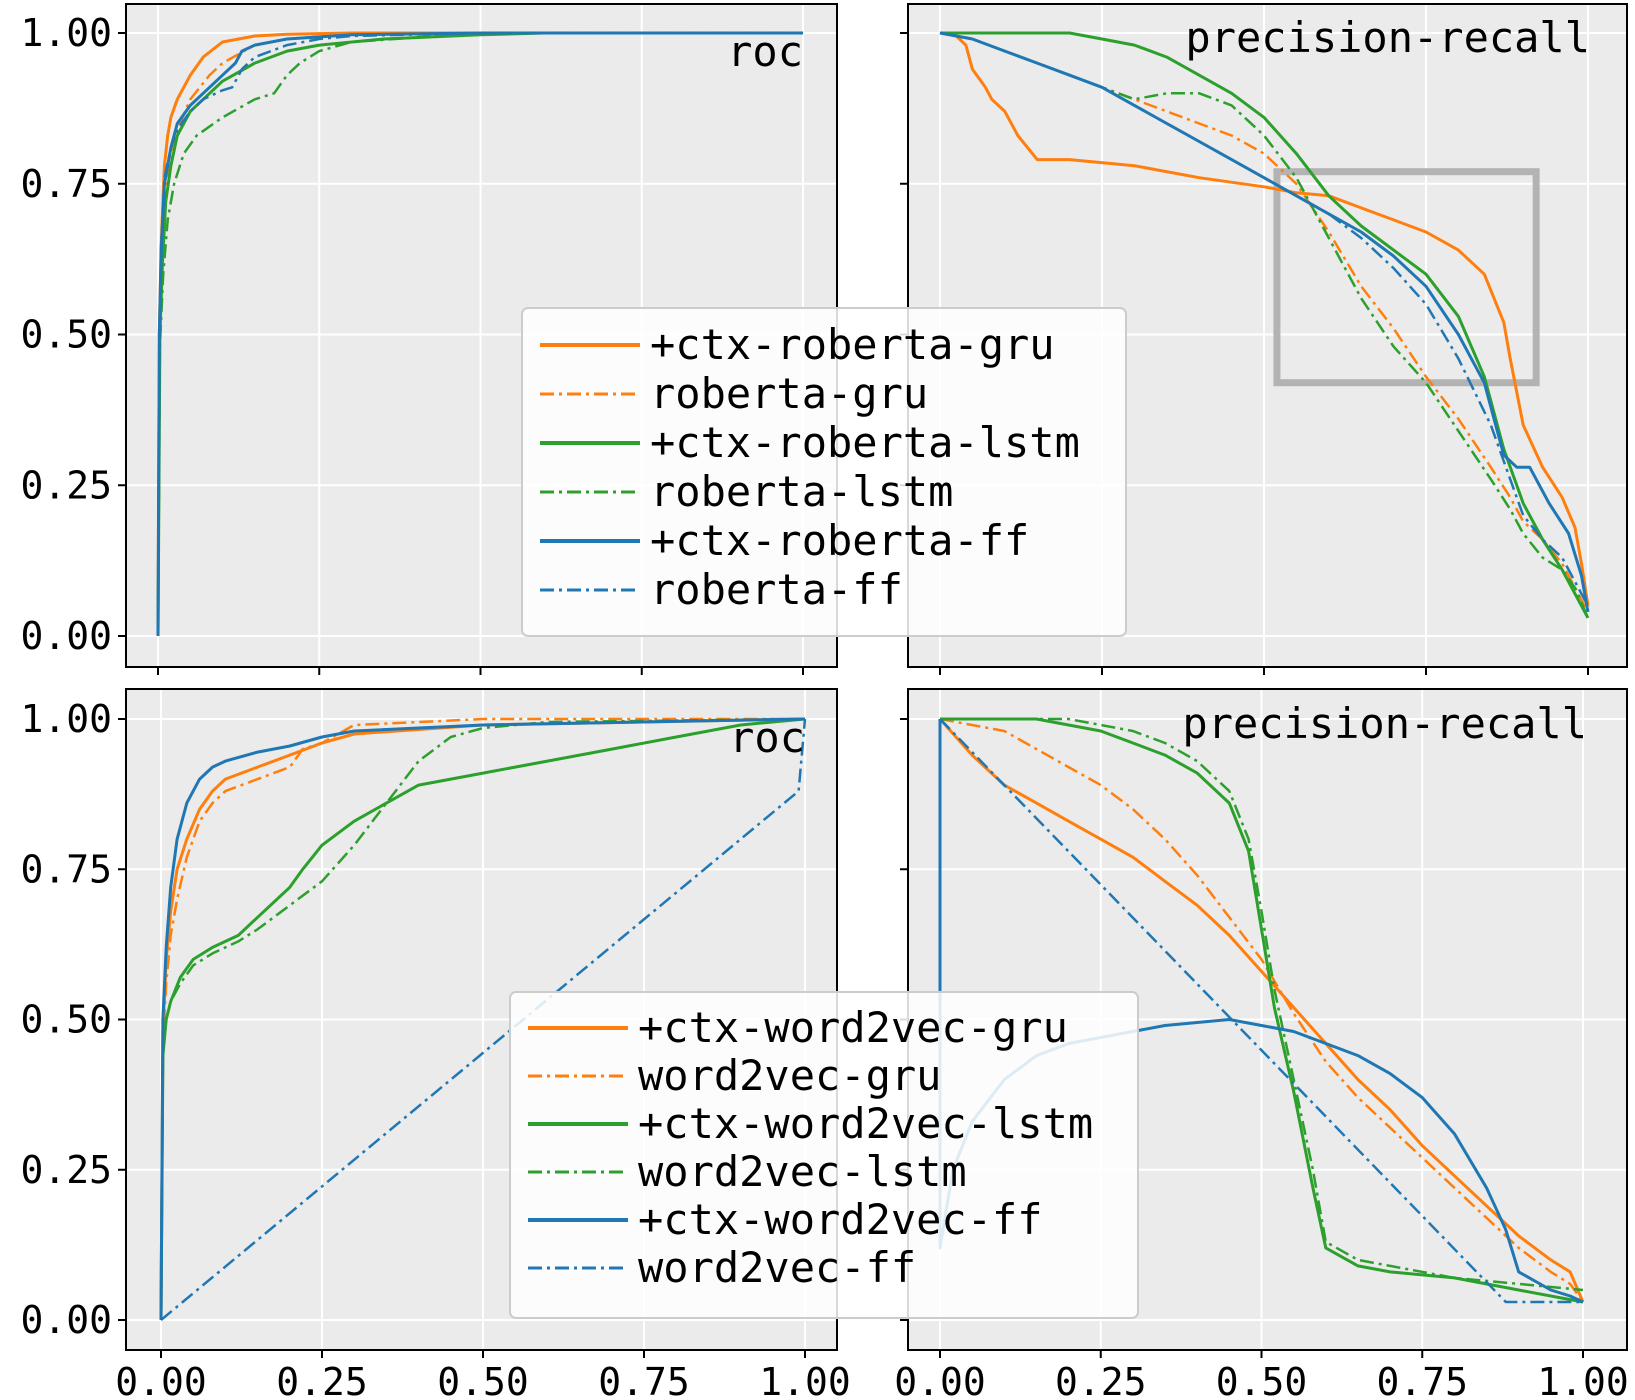 The width and height of the screenshot is (1635, 1400). I want to click on legend-label: word2vec-lstm, so click(802, 1171).